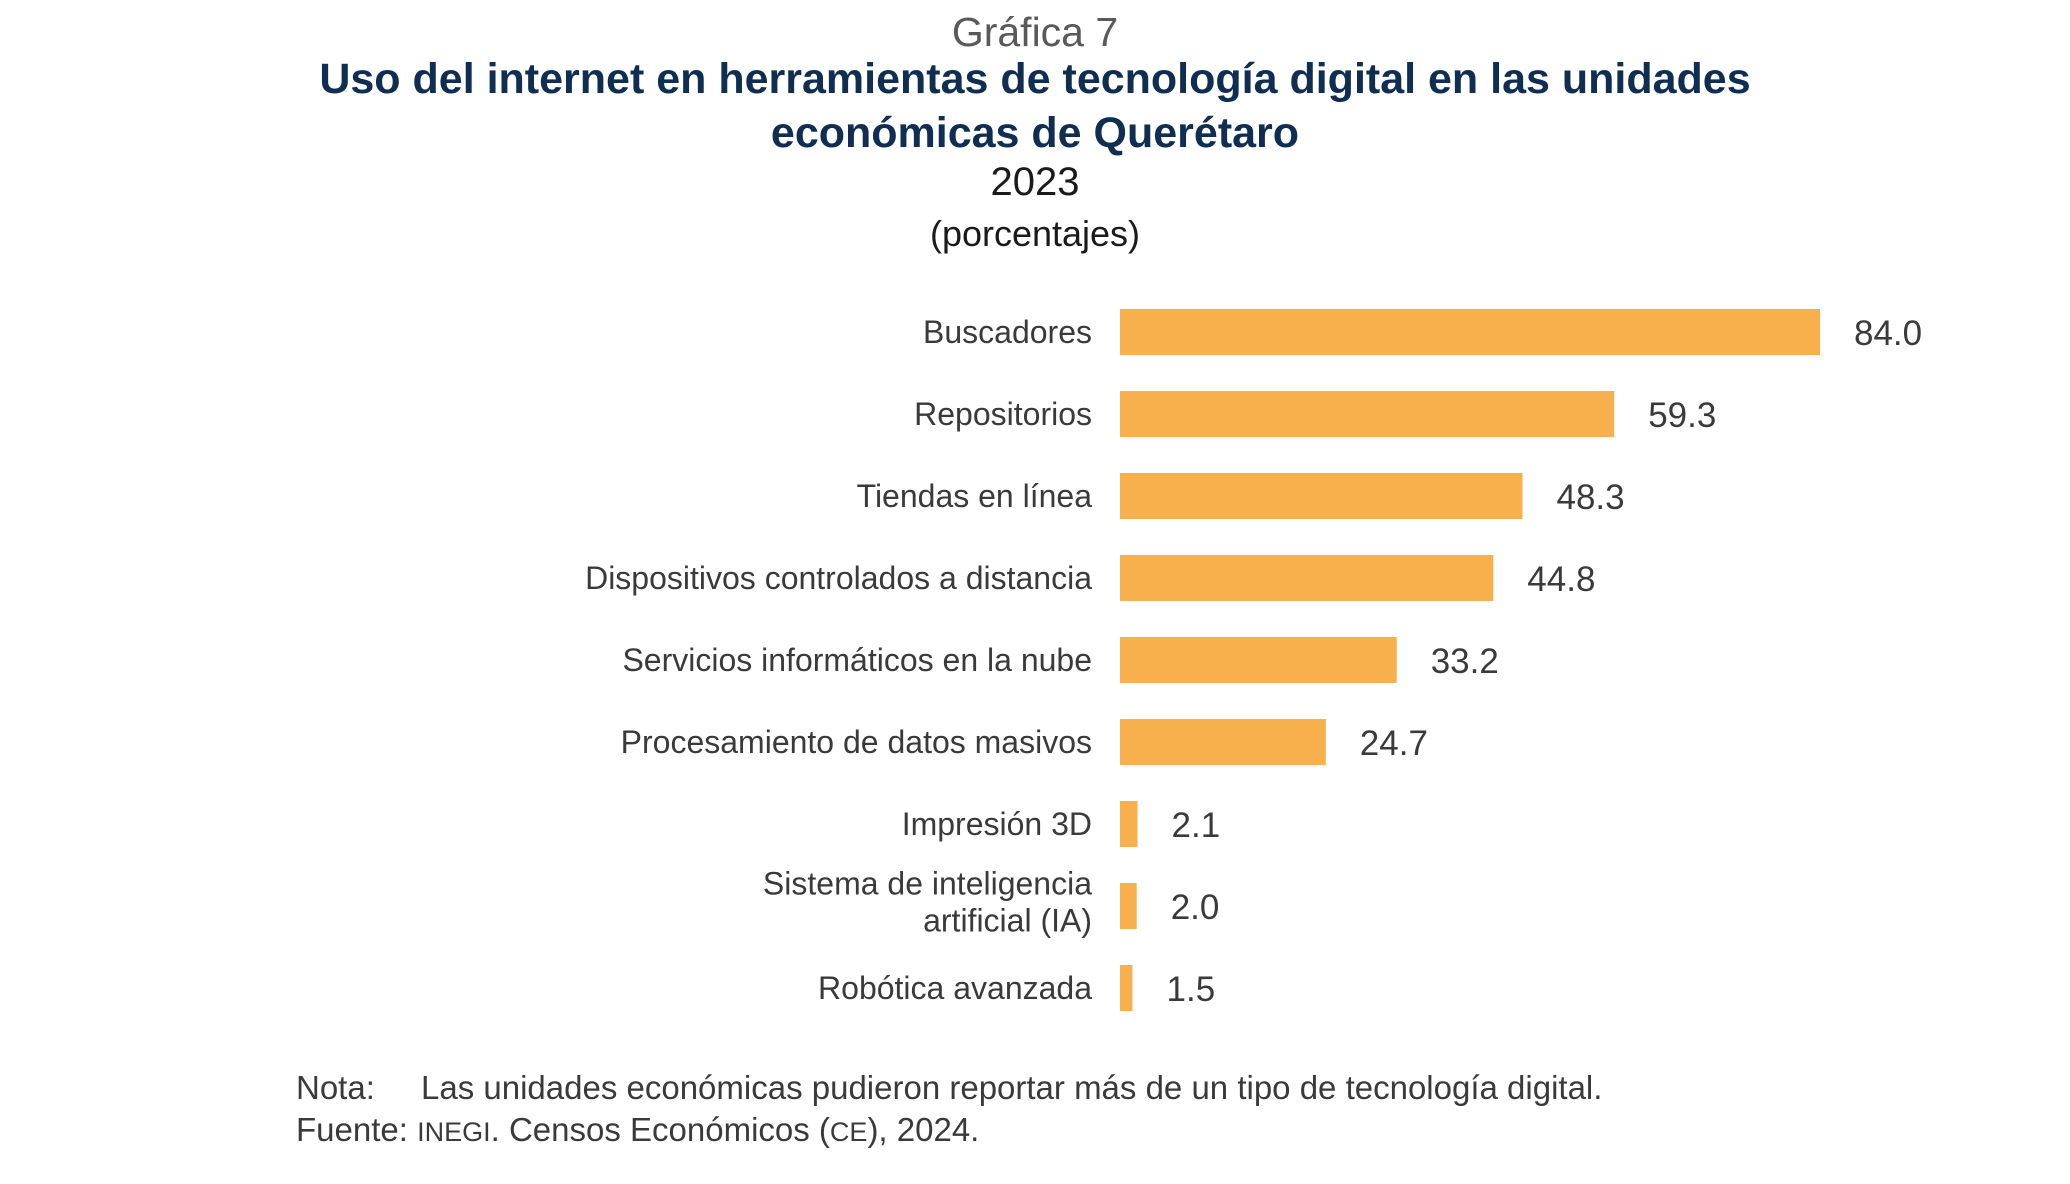 This screenshot has width=2070, height=1184. Describe the element at coordinates (923, 1129) in the screenshot. I see `source-end: ), 2024.` at that location.